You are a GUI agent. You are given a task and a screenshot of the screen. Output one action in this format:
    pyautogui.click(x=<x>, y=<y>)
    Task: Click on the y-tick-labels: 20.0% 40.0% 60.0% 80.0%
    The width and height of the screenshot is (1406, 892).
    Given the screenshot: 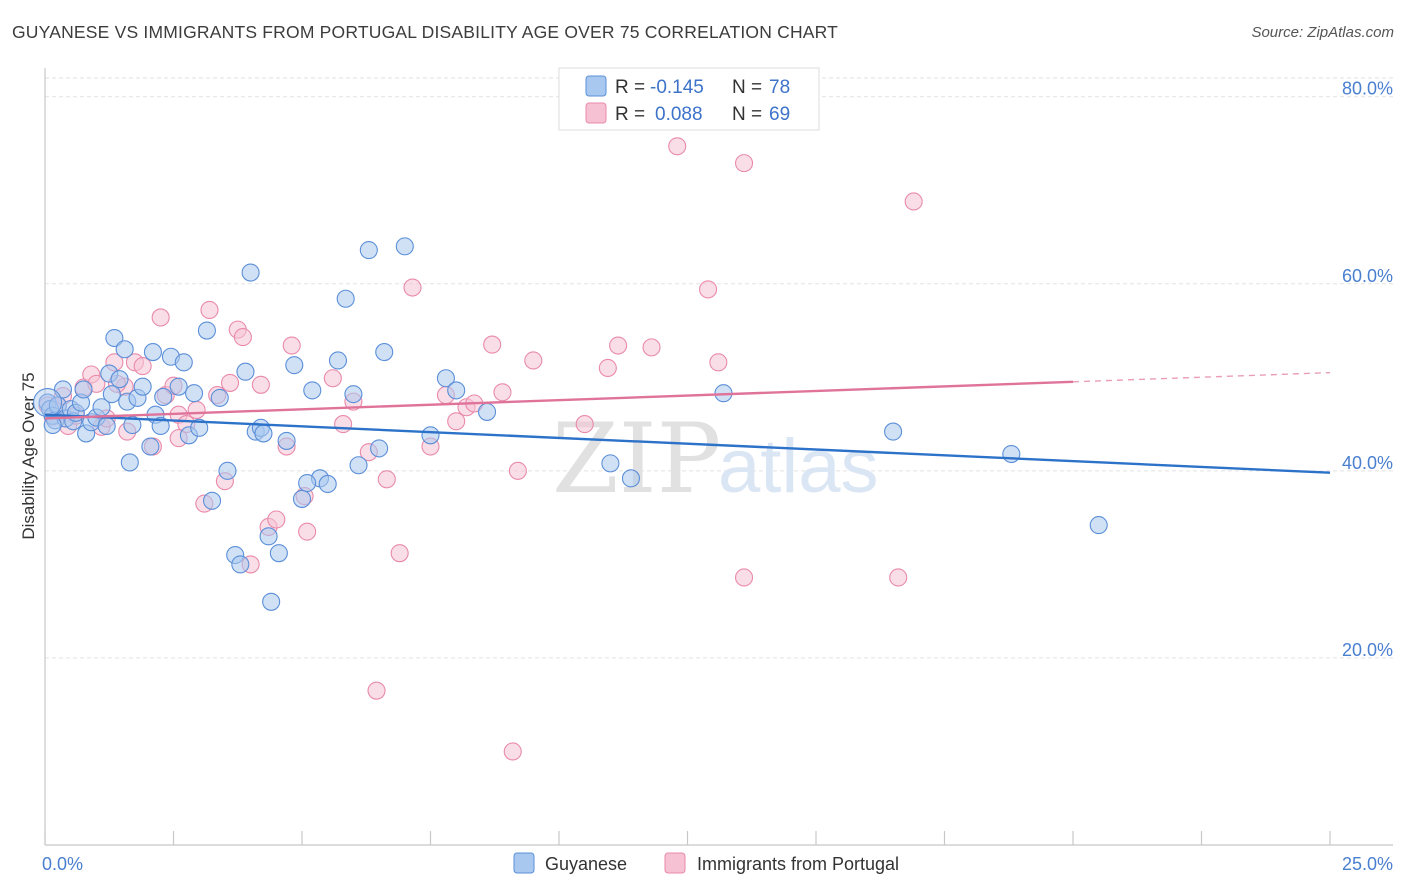 What is the action you would take?
    pyautogui.click(x=1367, y=369)
    